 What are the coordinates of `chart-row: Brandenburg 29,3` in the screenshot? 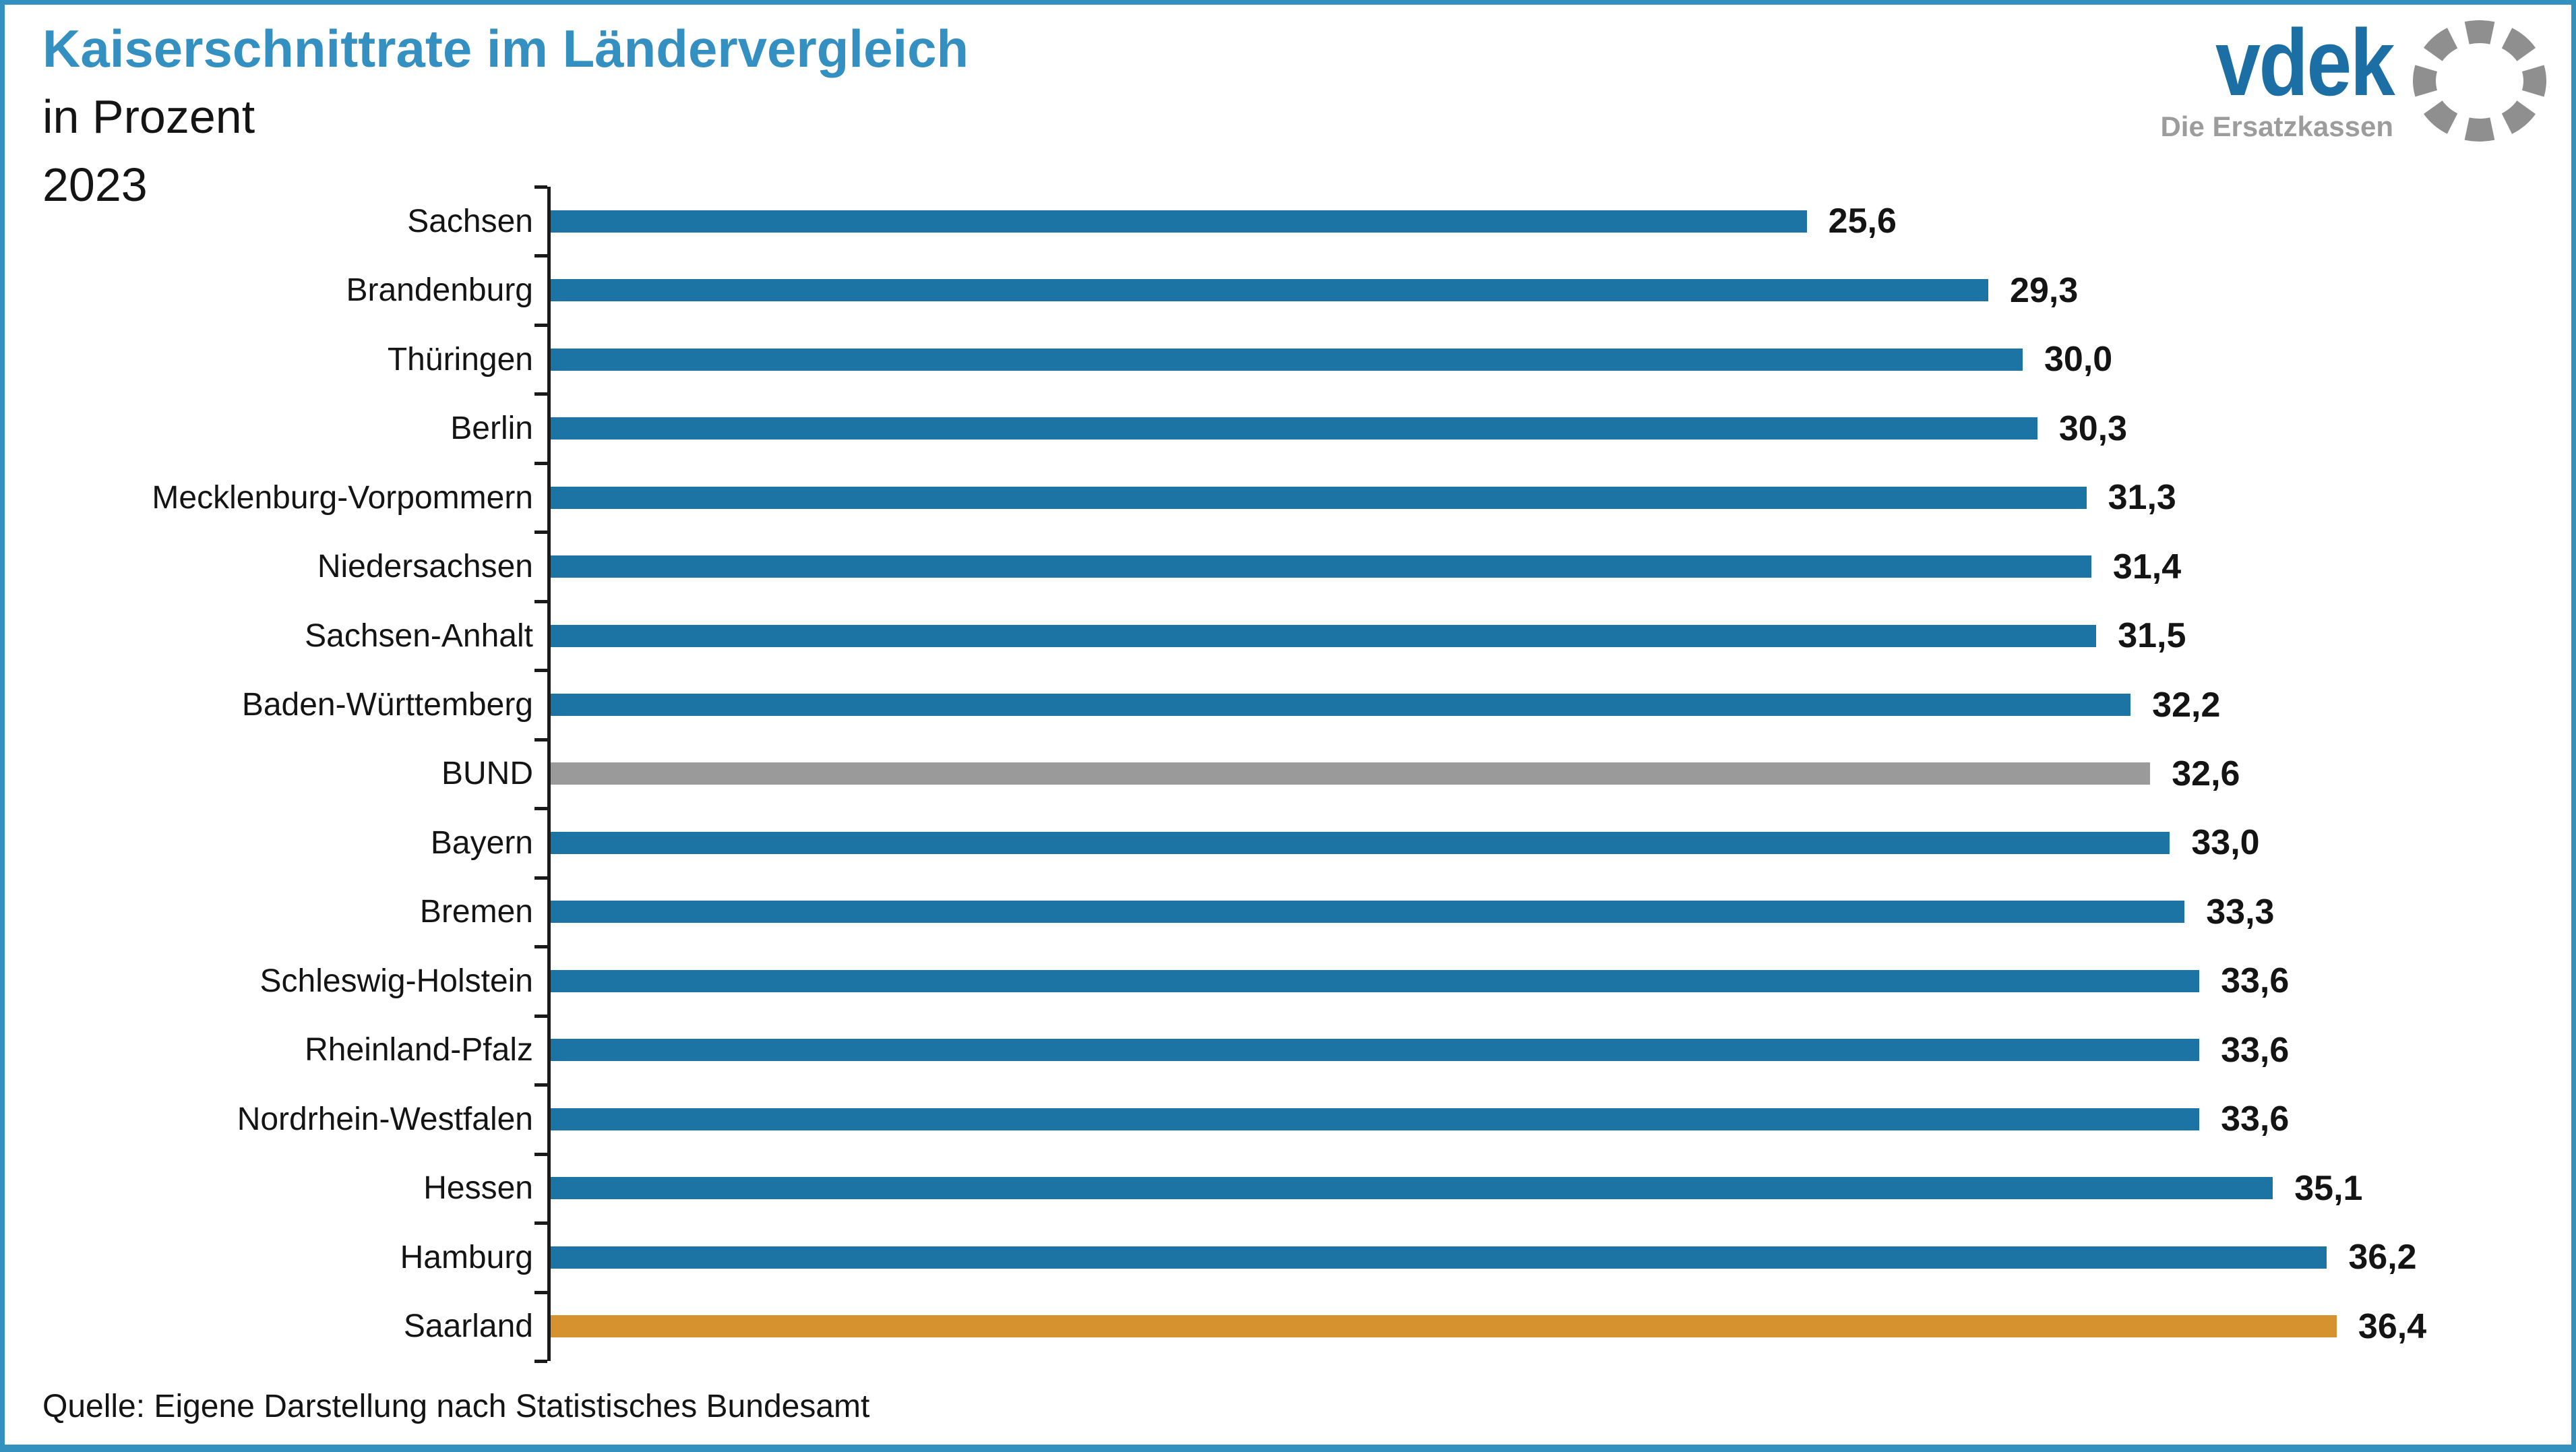 It's located at (1430, 289).